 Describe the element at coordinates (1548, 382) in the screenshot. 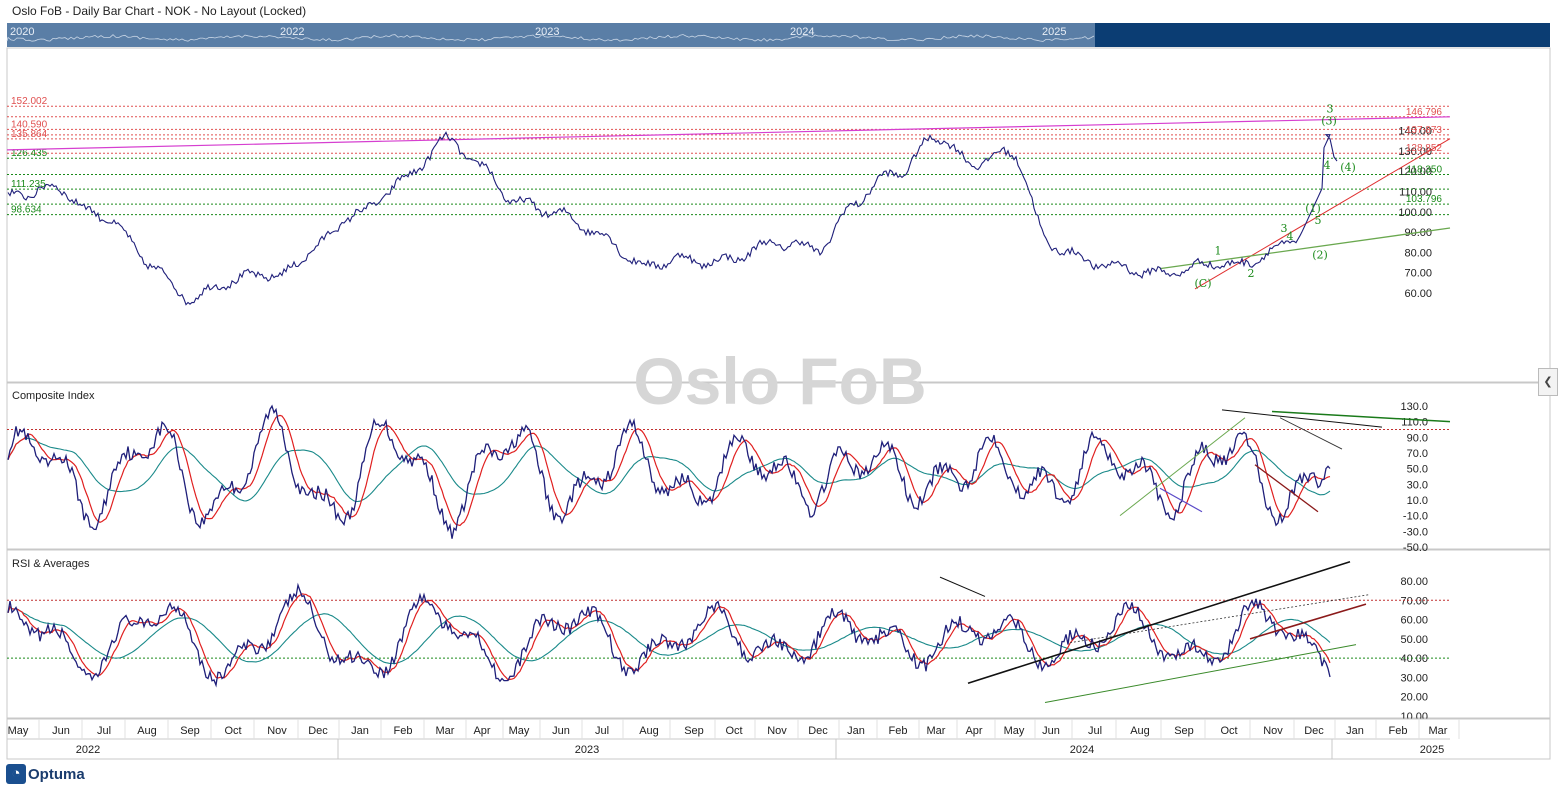

I see `panel-collapse-button: ❮` at that location.